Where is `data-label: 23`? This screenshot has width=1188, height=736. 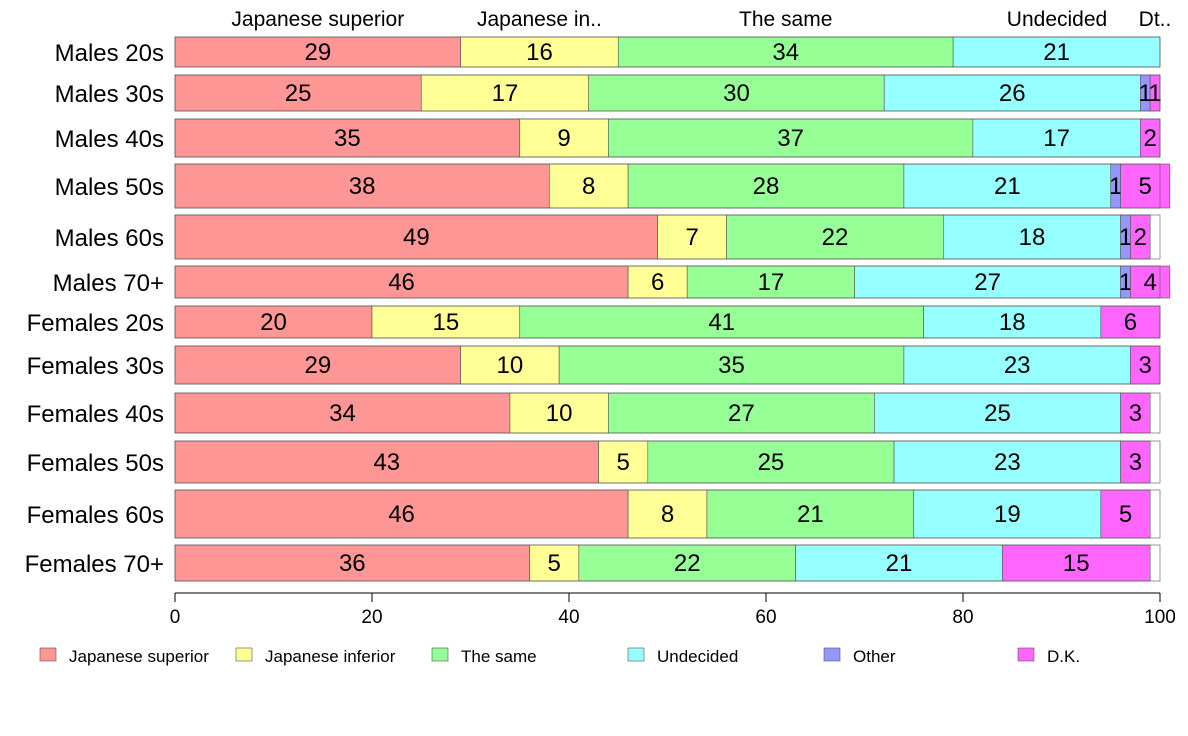
data-label: 23 is located at coordinates (1007, 462).